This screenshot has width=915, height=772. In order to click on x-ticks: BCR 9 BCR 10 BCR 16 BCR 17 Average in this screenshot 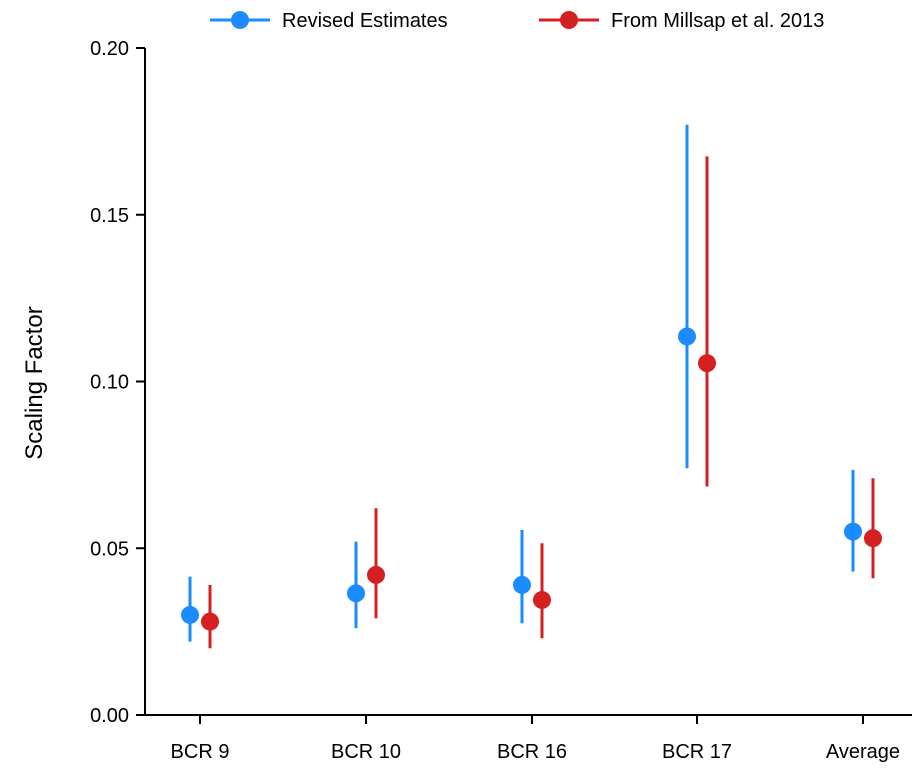, I will do `click(535, 739)`.